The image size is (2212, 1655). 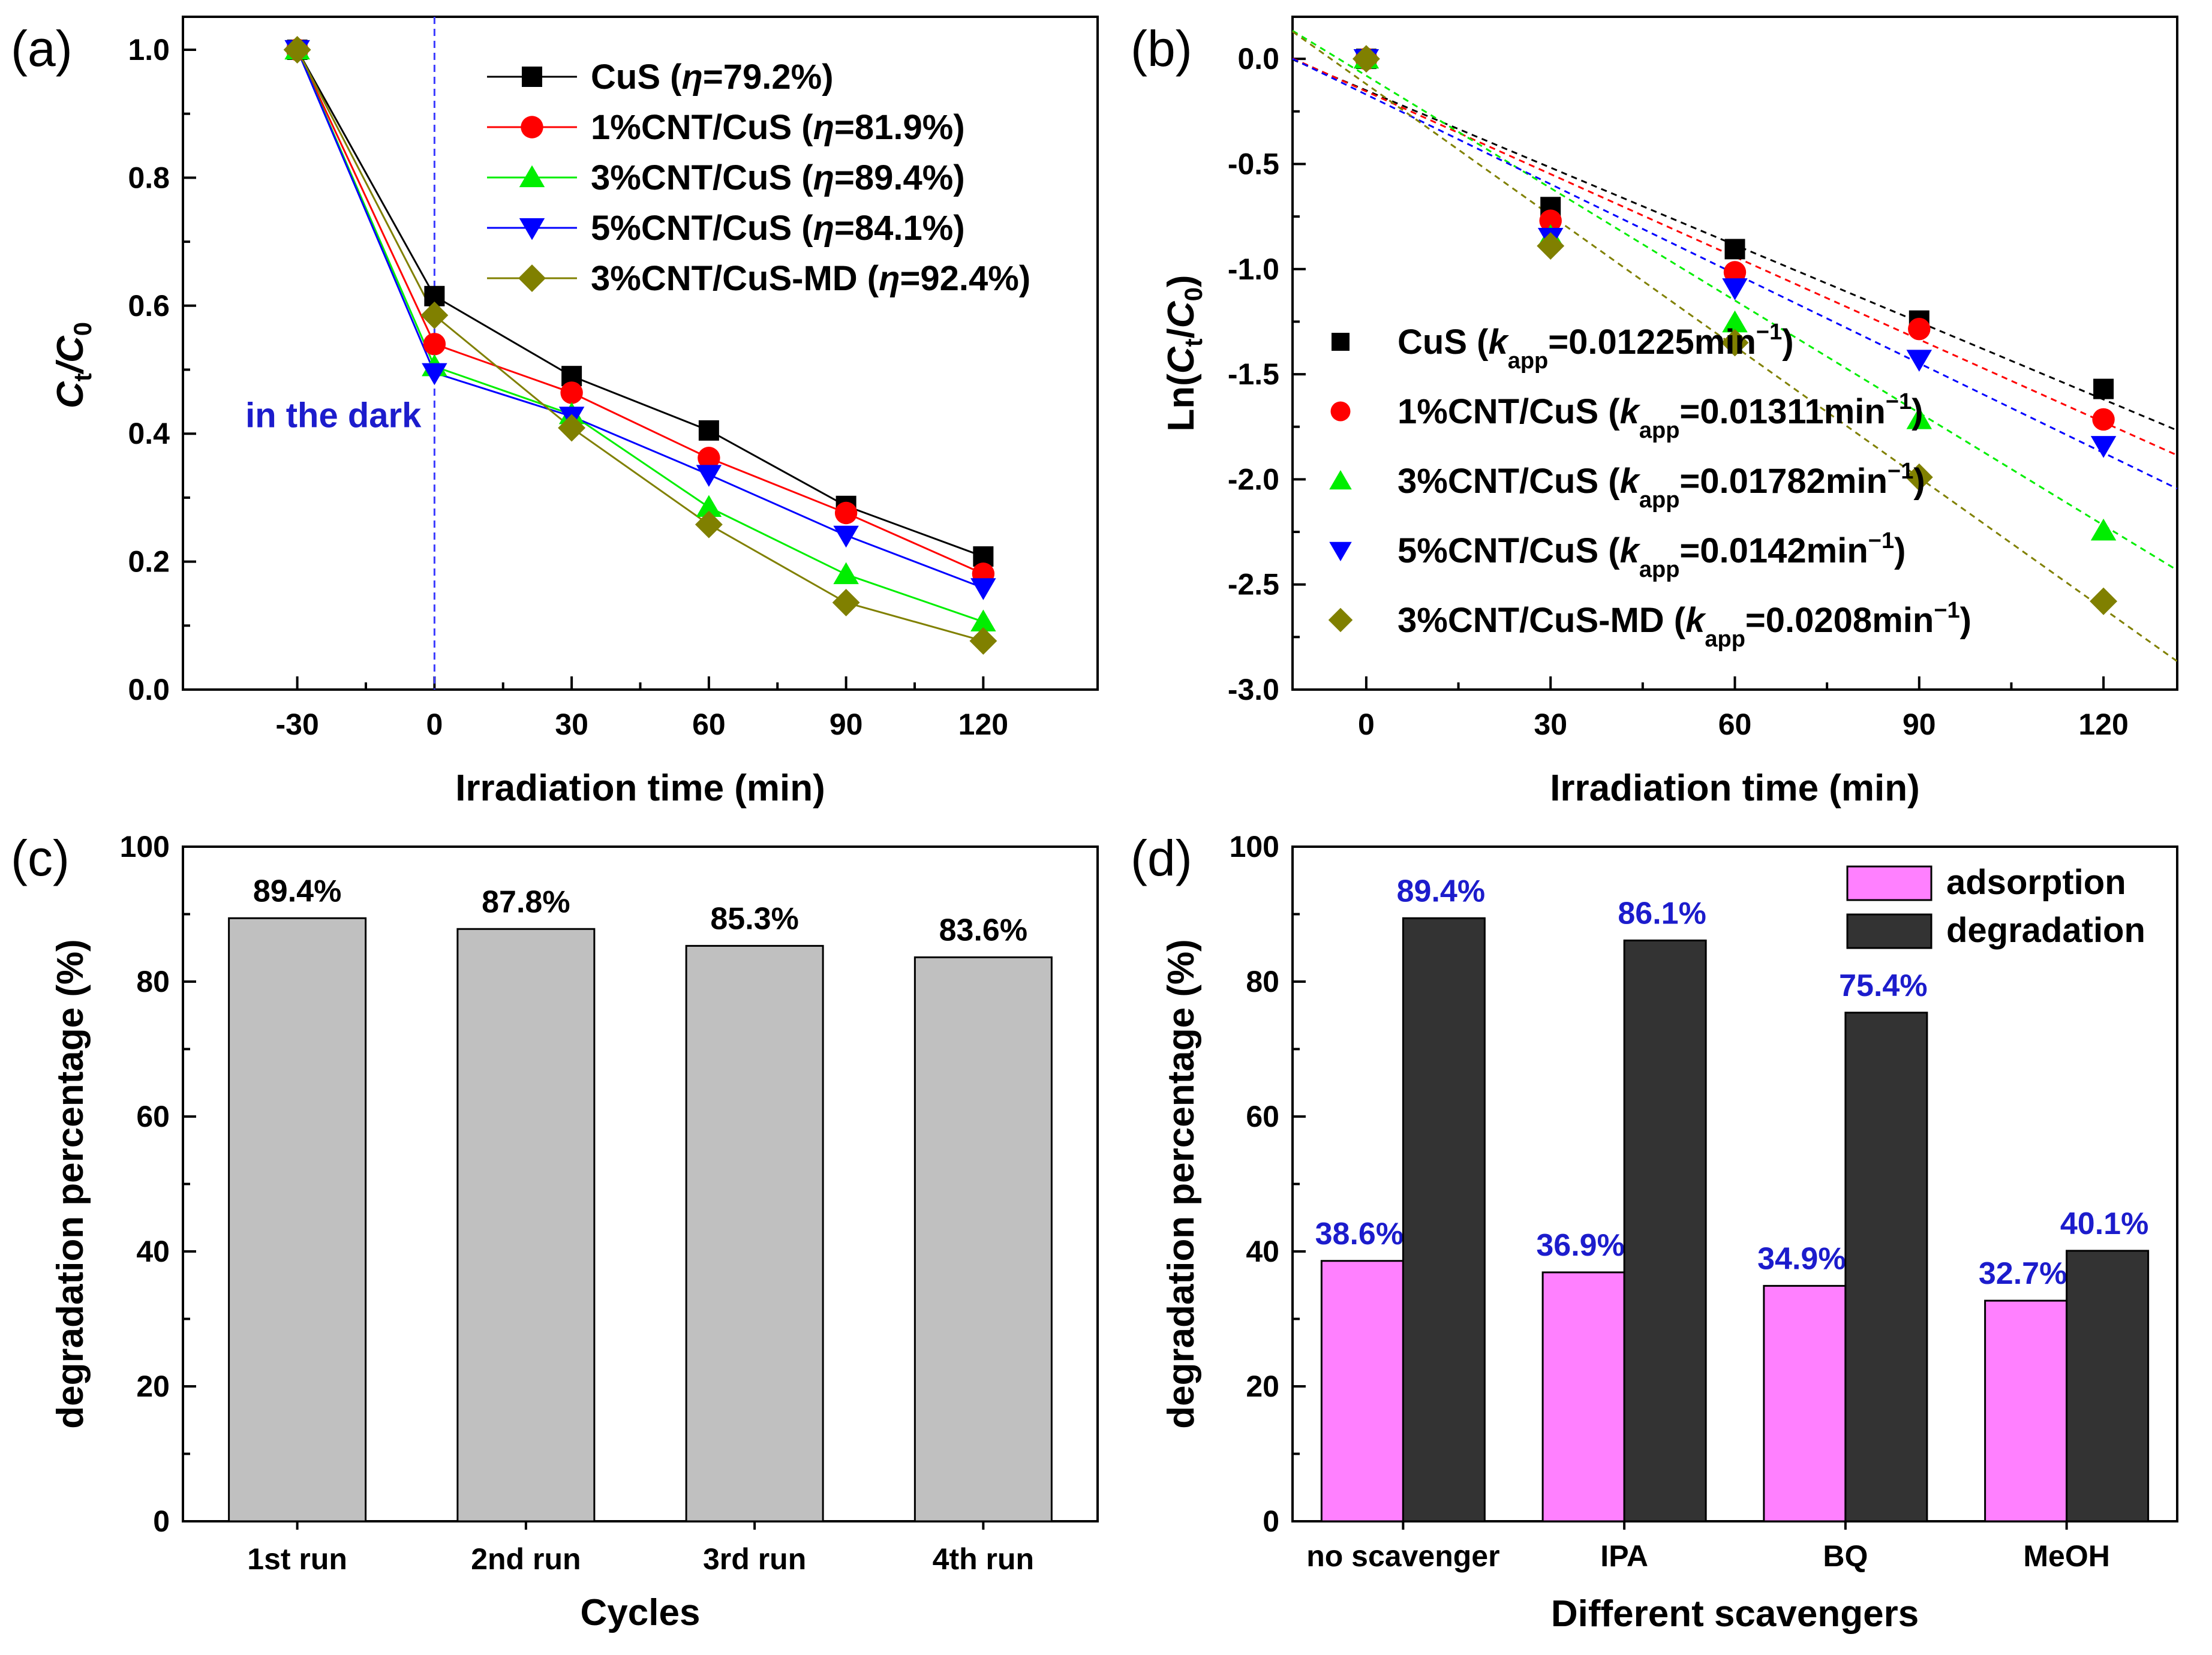 What do you see at coordinates (1665, 1231) in the screenshot?
I see `bar-degradation-ipa` at bounding box center [1665, 1231].